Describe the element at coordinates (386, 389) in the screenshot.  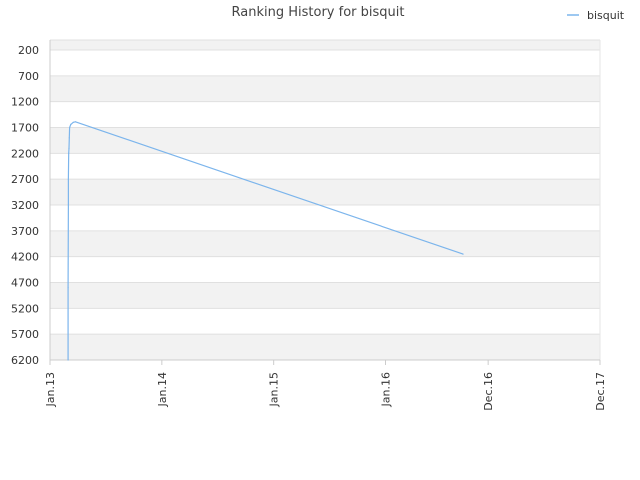
I see `x-tick-label: Jan.16` at that location.